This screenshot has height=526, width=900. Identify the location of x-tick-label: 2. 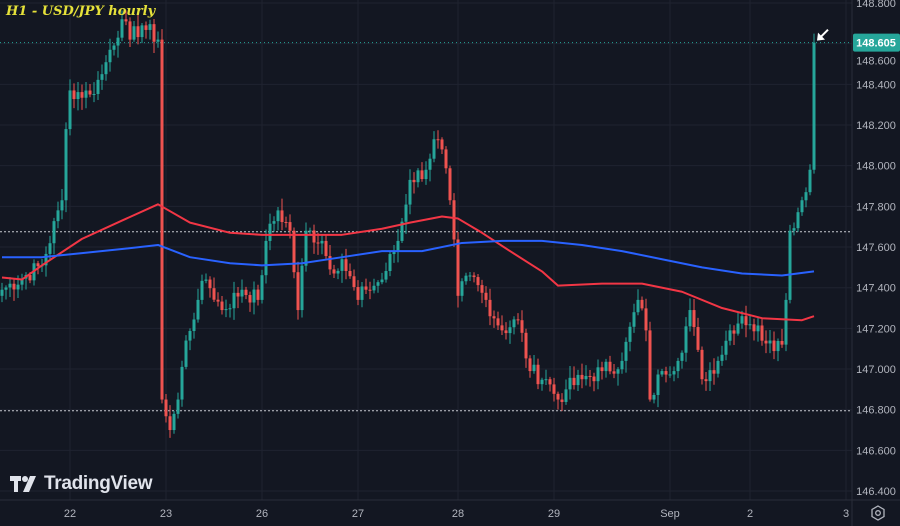
(750, 514).